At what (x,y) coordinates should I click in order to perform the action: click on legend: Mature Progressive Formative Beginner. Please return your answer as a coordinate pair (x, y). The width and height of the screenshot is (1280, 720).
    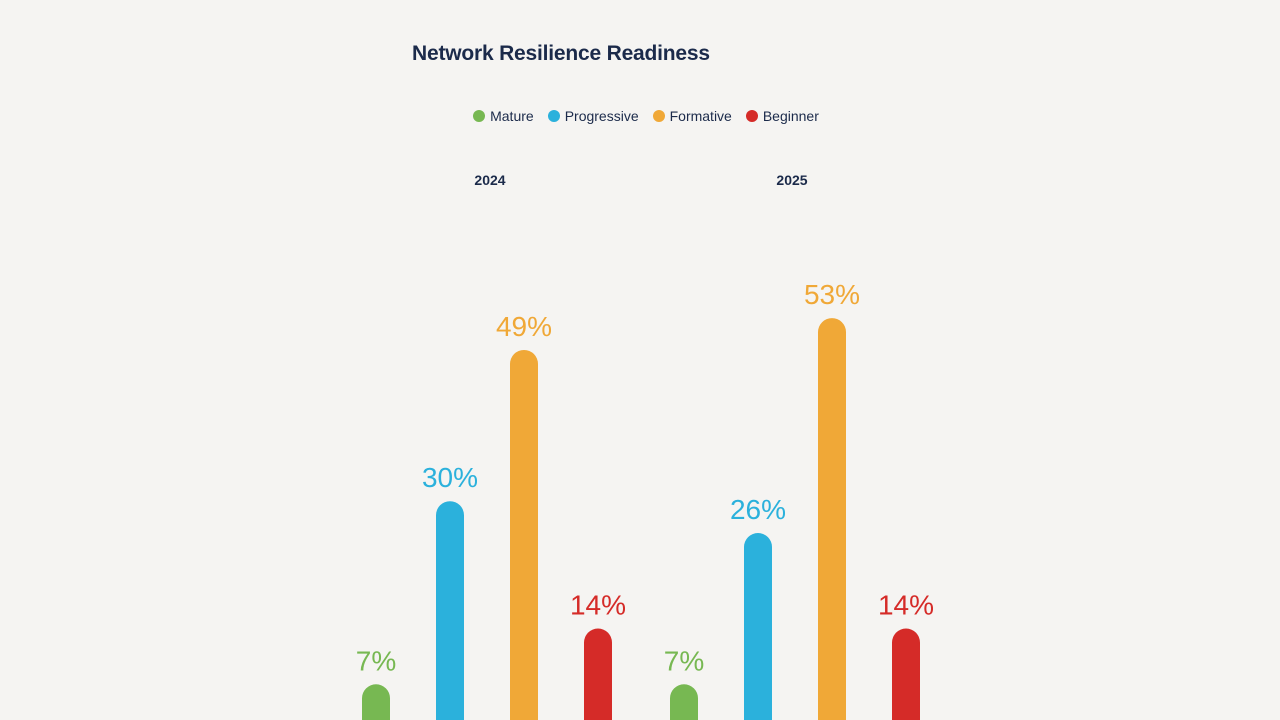
    Looking at the image, I should click on (640, 116).